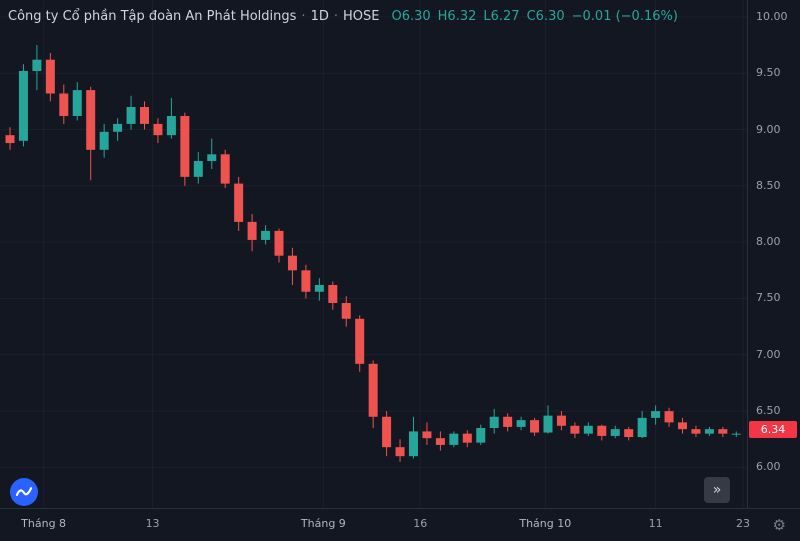 This screenshot has width=800, height=541. Describe the element at coordinates (717, 490) in the screenshot. I see `expand-toolbar-button: »` at that location.